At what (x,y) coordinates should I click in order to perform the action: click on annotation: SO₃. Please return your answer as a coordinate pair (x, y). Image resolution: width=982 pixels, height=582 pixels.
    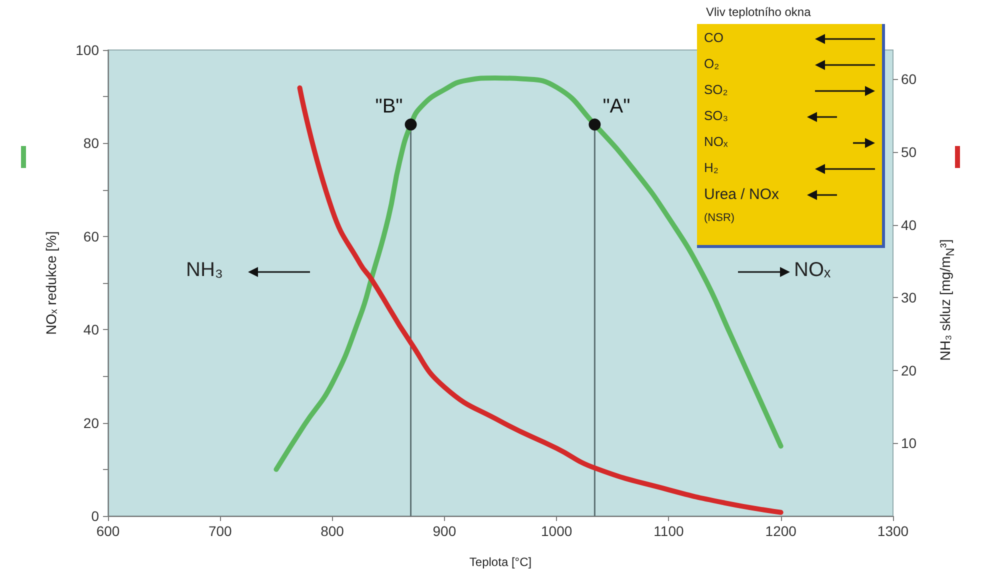
    Looking at the image, I should click on (716, 115).